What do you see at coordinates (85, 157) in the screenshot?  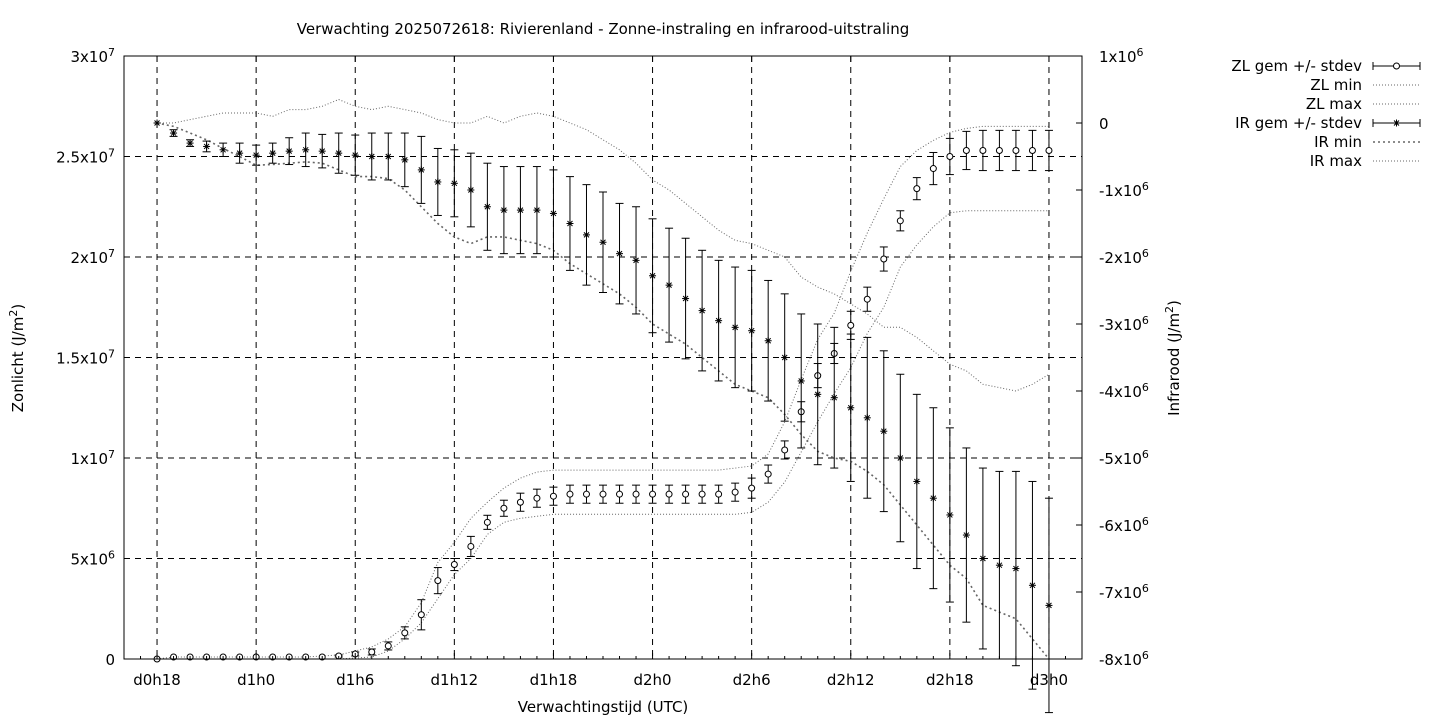 I see `y-left-tick-label: 2.5x107` at bounding box center [85, 157].